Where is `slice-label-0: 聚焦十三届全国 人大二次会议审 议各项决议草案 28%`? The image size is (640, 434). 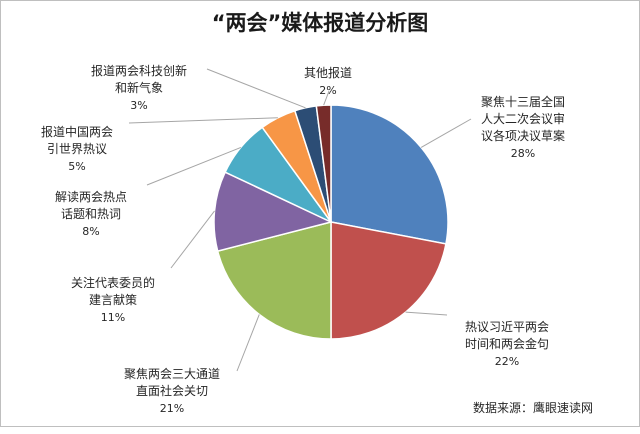
slice-label-0: 聚焦十三届全国 人大二次会议审 议各项决议草案 28% is located at coordinates (522, 127).